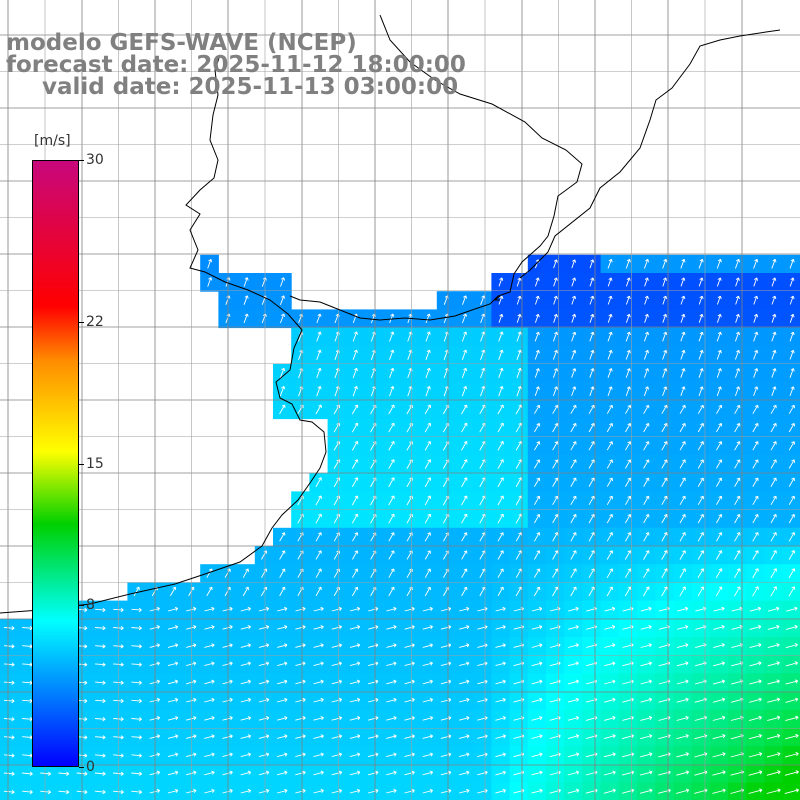 Image resolution: width=800 pixels, height=800 pixels. Describe the element at coordinates (95, 321) in the screenshot. I see `colorbar-tick-label: 22` at that location.